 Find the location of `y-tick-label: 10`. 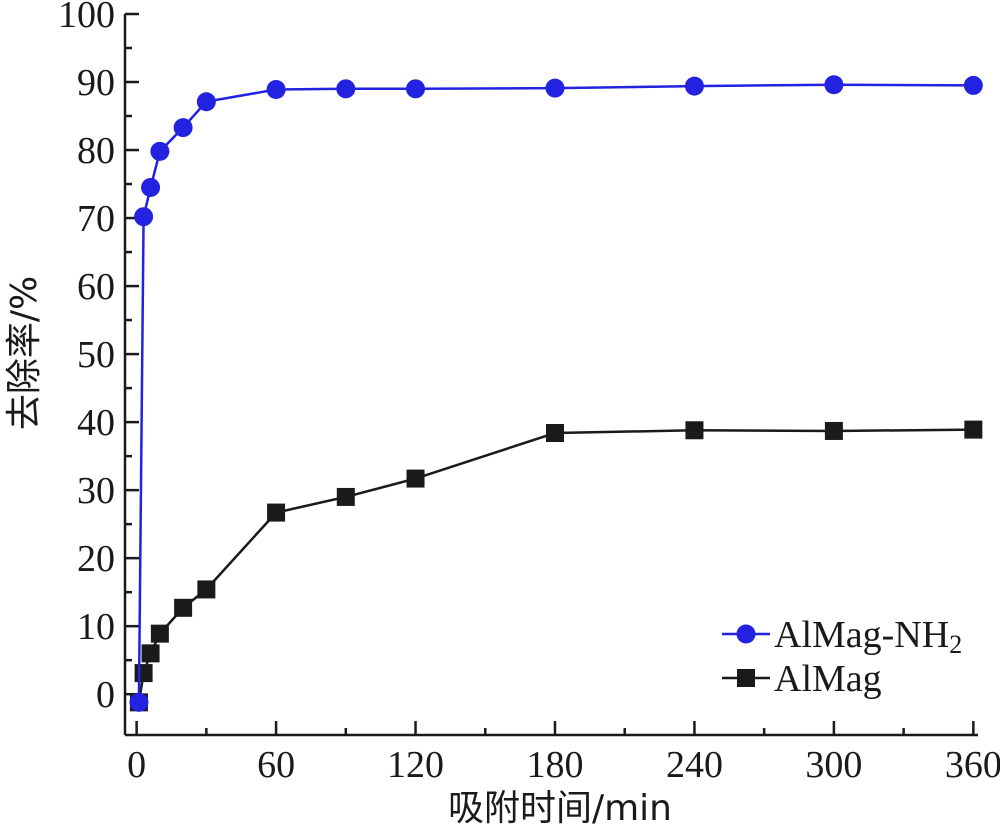

y-tick-label: 10 is located at coordinates (96, 627).